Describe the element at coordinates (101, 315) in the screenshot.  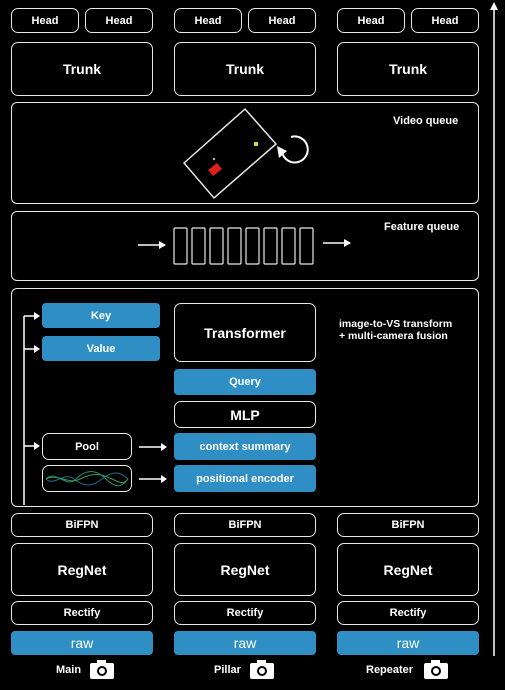
I see `key-box: Key` at that location.